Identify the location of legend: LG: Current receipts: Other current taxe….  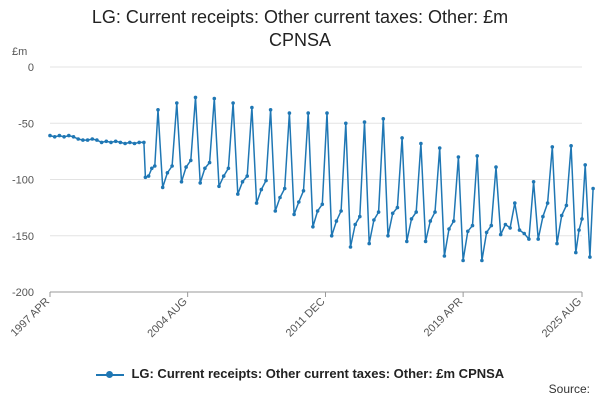
(300, 373).